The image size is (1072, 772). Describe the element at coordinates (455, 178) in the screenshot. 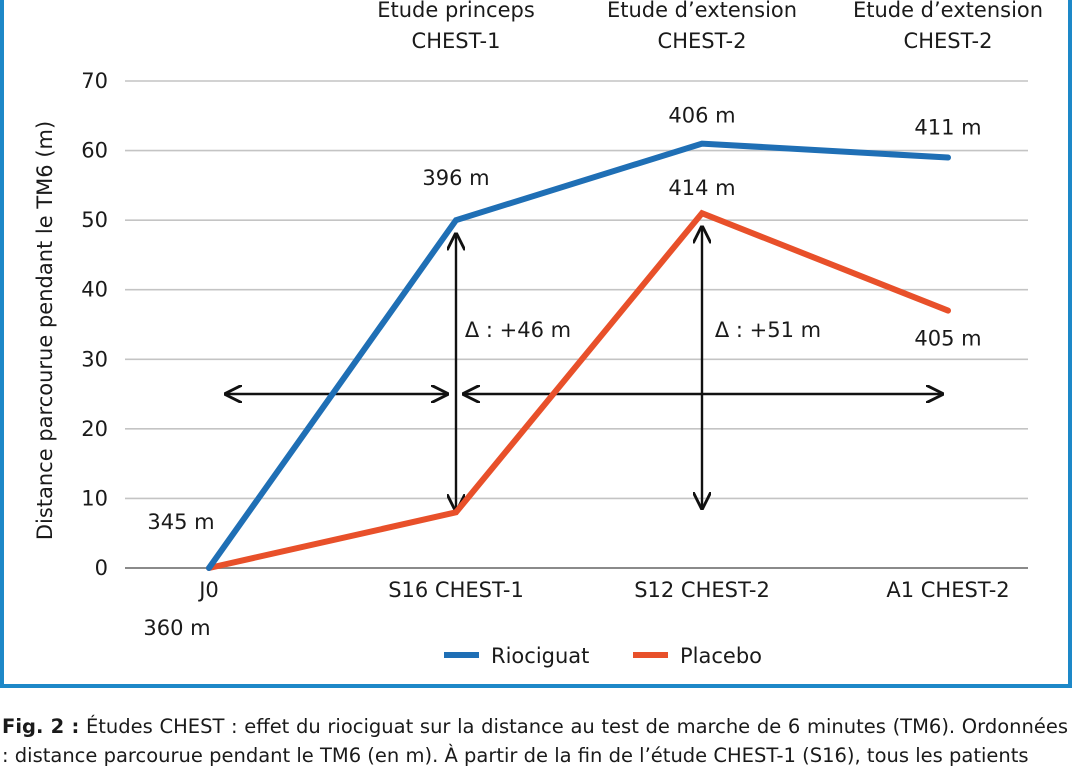

I see `riociguat-point-label: 396 m` at that location.